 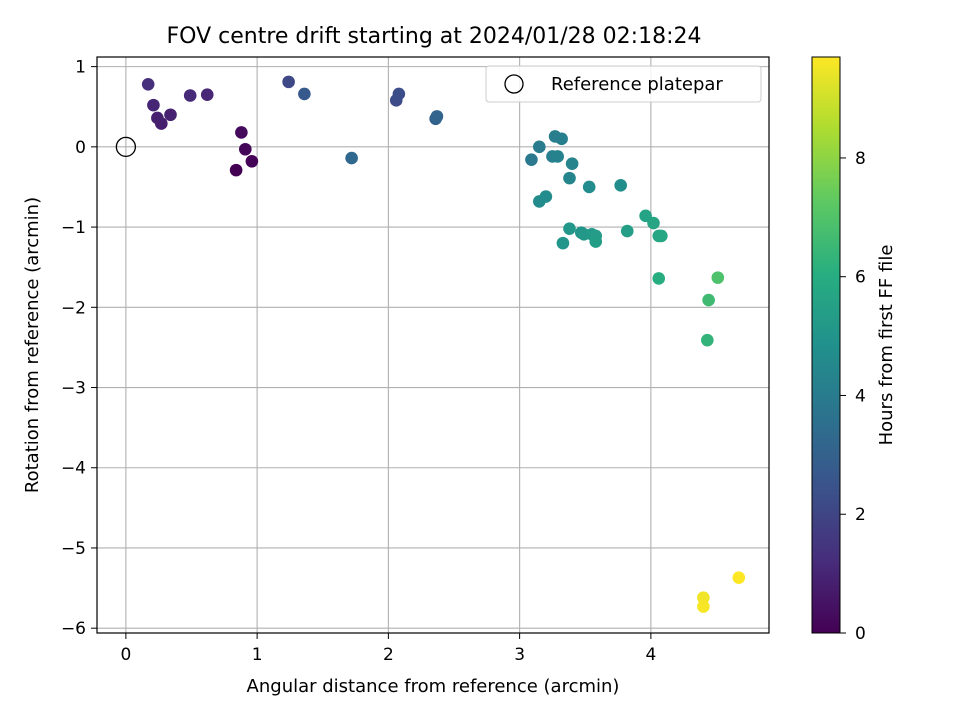 I want to click on reference-layer, so click(x=126, y=146).